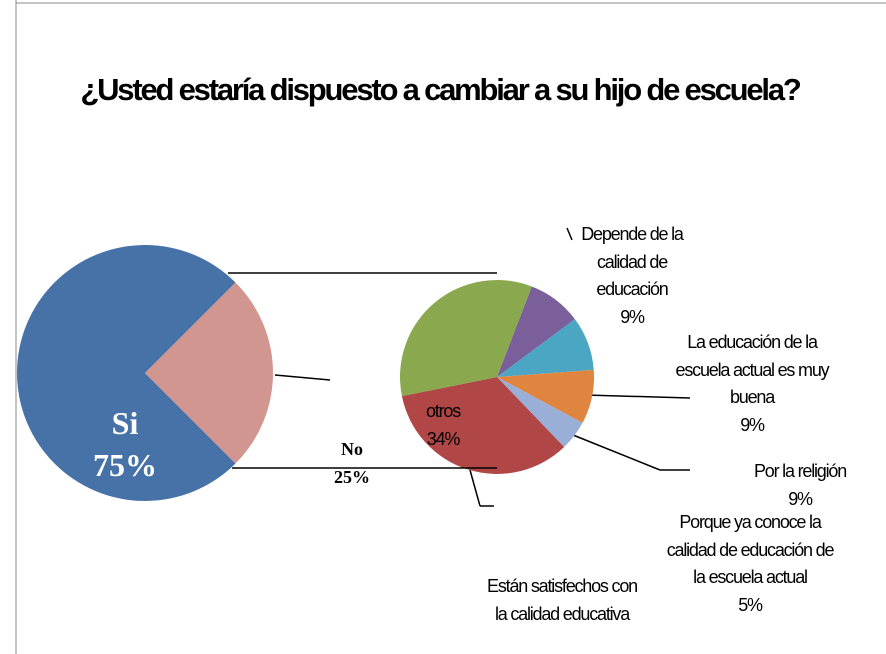 The width and height of the screenshot is (886, 654). Describe the element at coordinates (750, 604) in the screenshot. I see `label-value: 5%` at that location.